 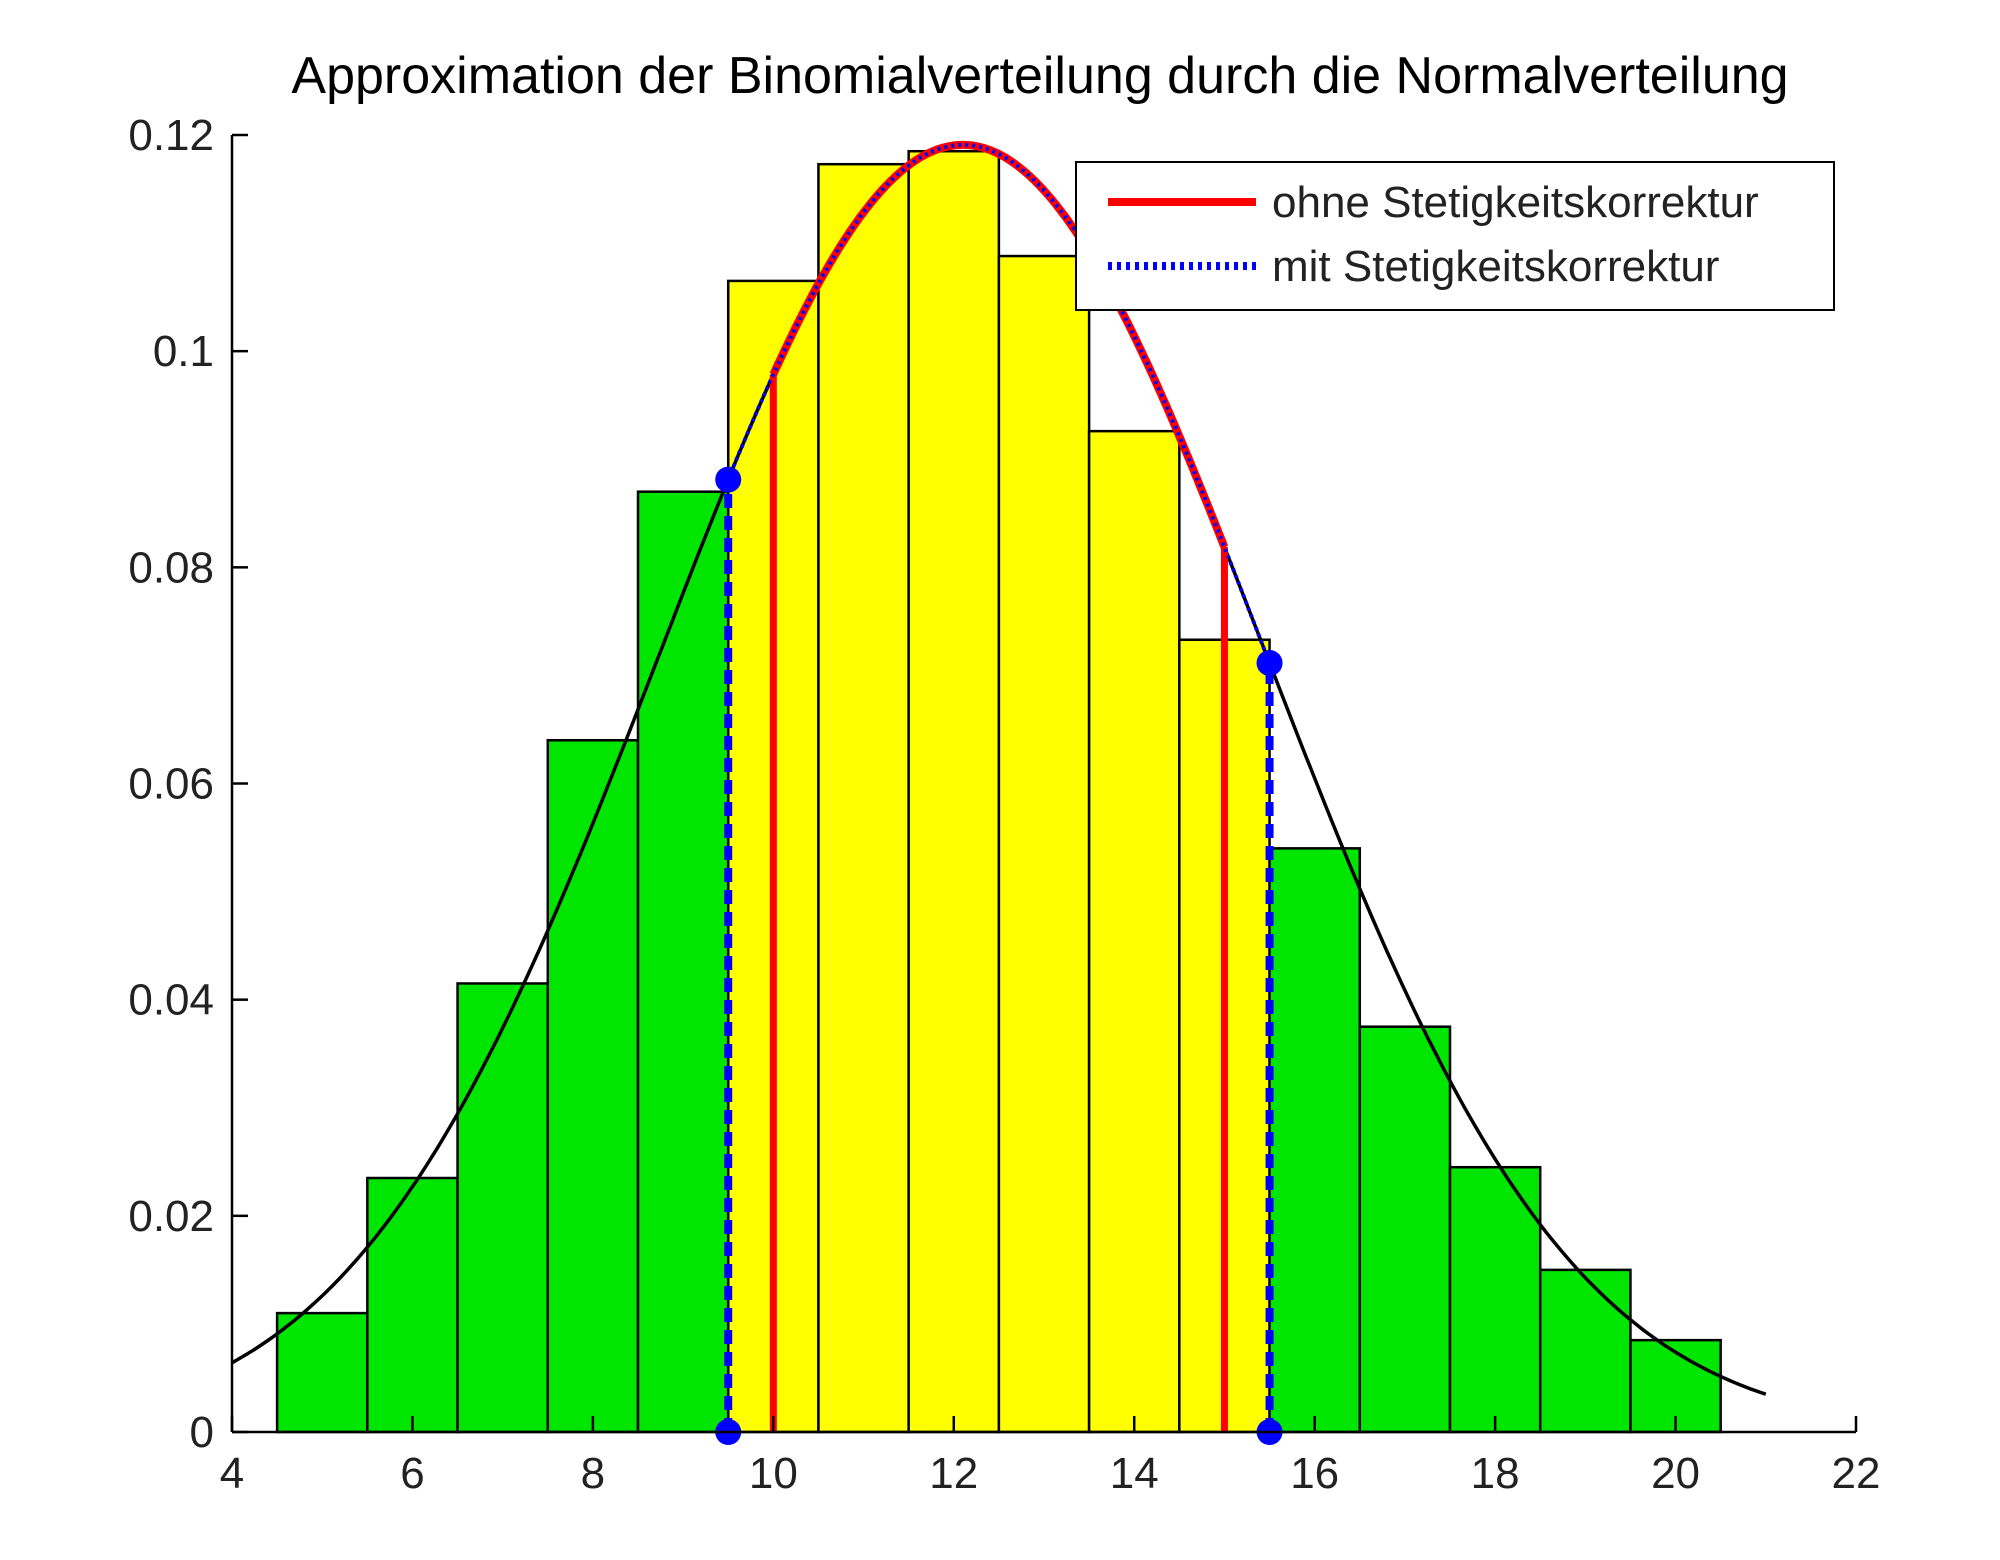 I want to click on series-mit-left-marker-top, so click(x=728, y=479).